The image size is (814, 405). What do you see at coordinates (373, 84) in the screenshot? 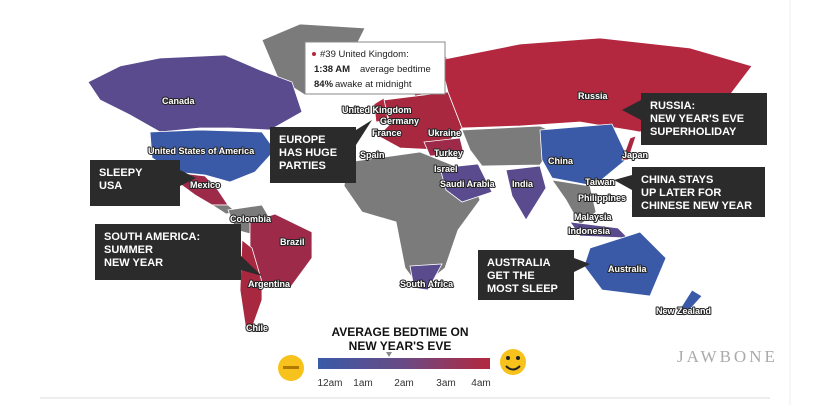
I see `tooltip-text: awake at midnight` at bounding box center [373, 84].